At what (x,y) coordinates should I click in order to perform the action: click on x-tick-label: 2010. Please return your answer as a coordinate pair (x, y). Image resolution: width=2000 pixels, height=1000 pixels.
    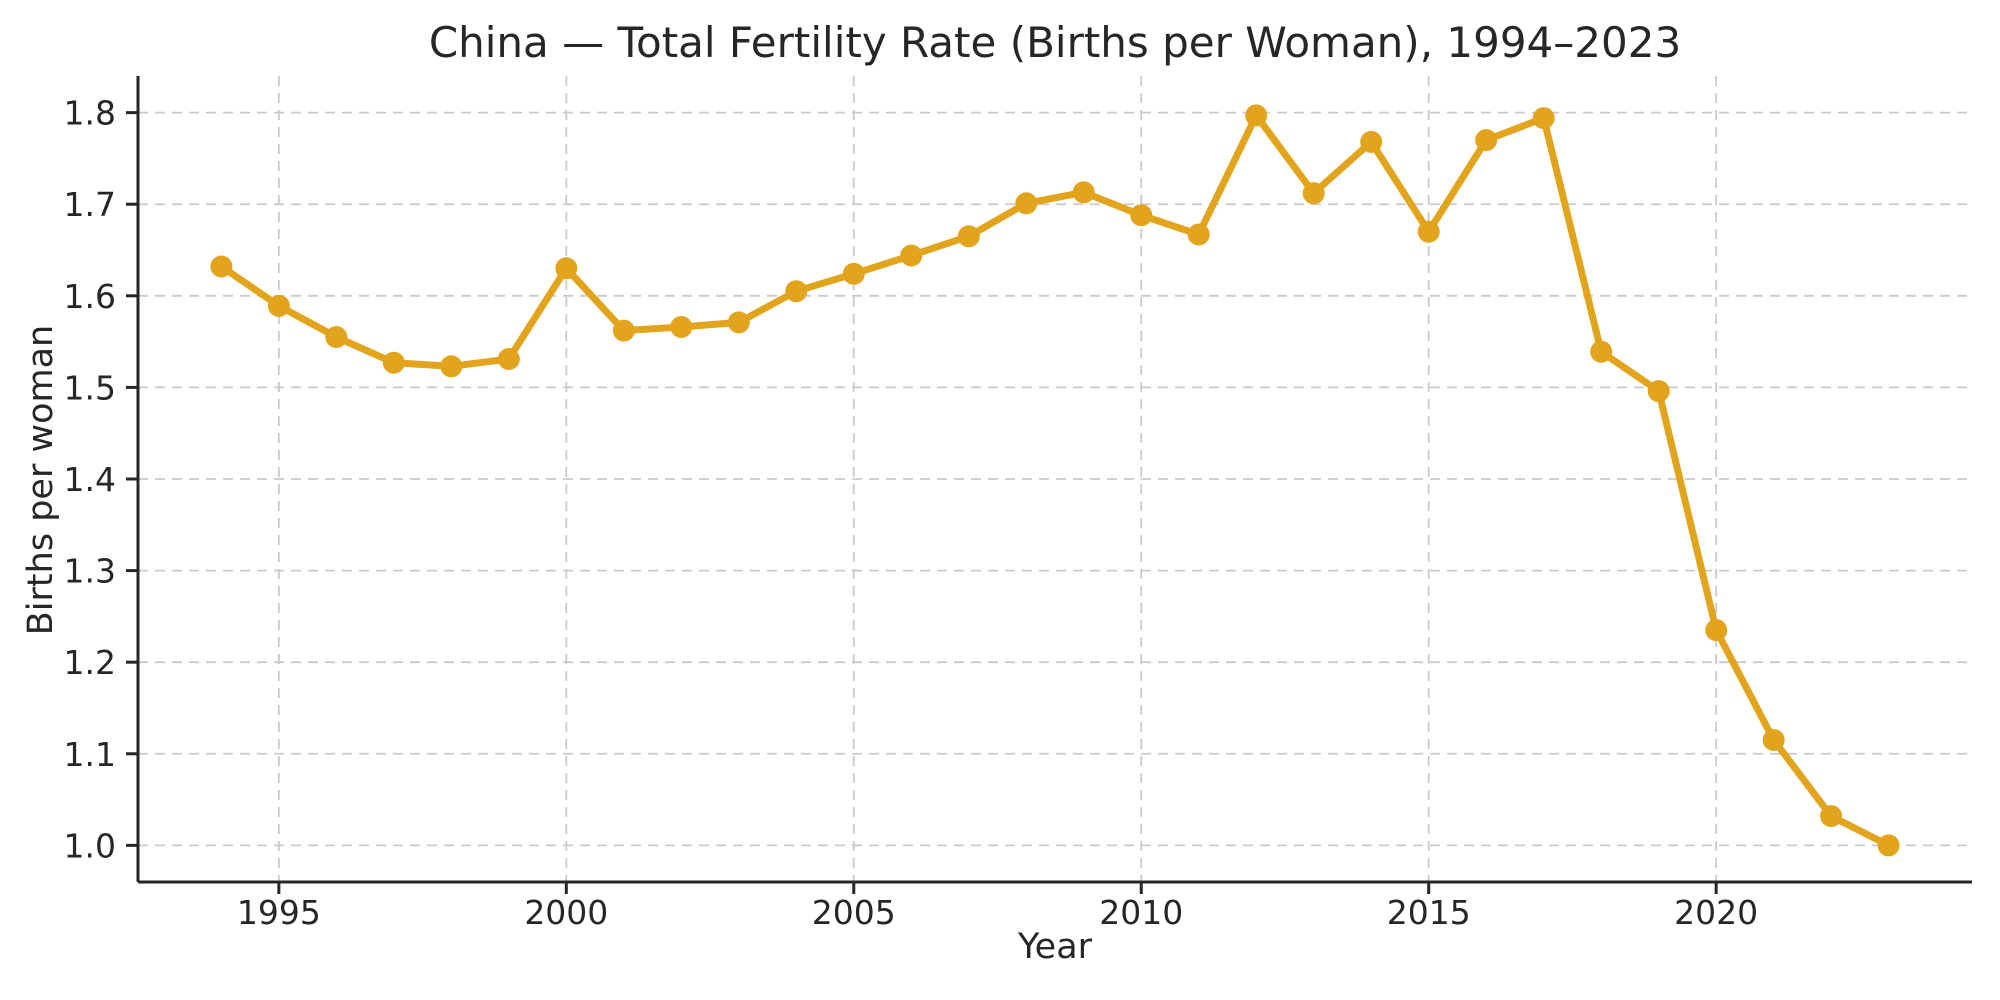
    Looking at the image, I should click on (1141, 912).